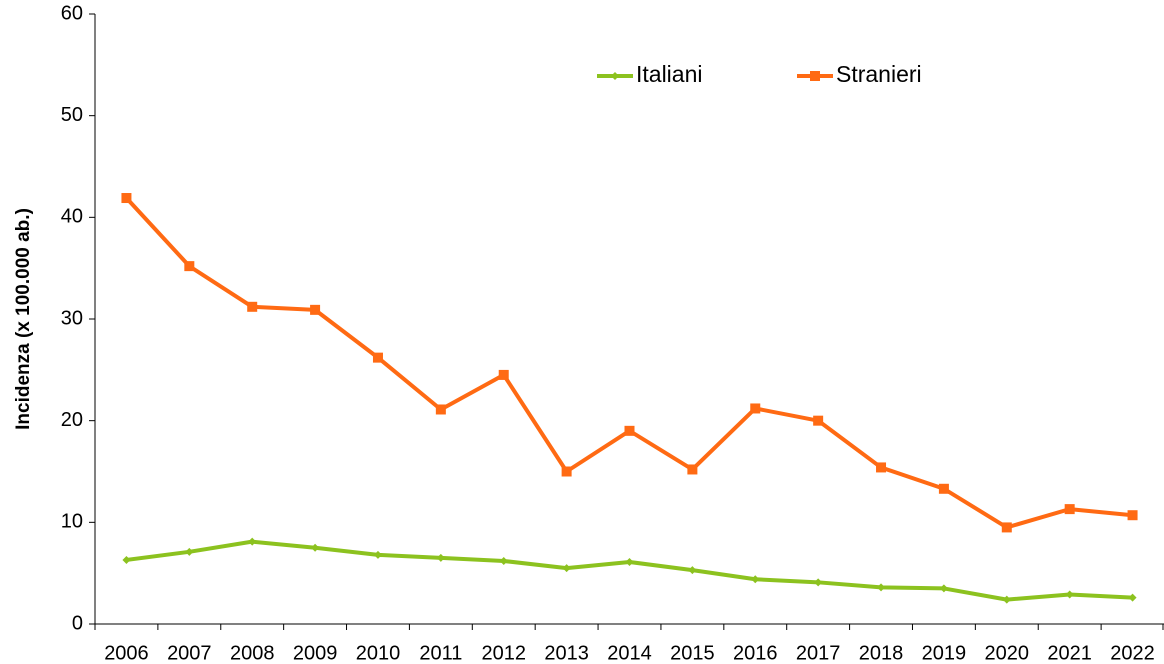 The width and height of the screenshot is (1164, 664). What do you see at coordinates (72, 13) in the screenshot?
I see `y-tick-label: 60` at bounding box center [72, 13].